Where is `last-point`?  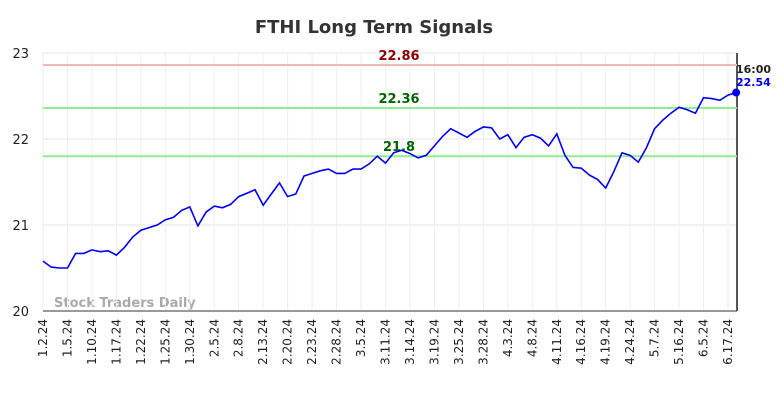
last-point is located at coordinates (736, 92).